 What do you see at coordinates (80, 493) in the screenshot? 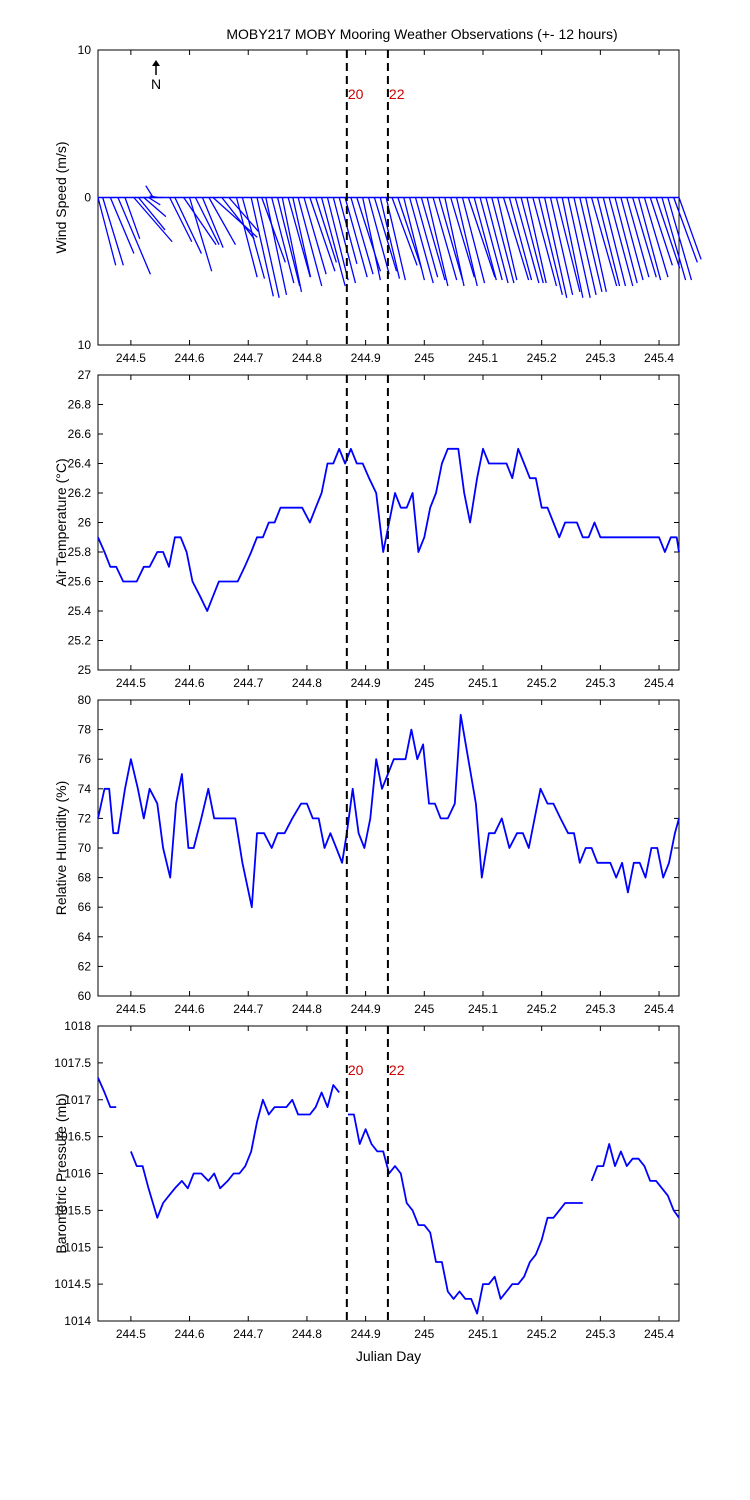
I see `y-tick-label: 26.2` at bounding box center [80, 493].